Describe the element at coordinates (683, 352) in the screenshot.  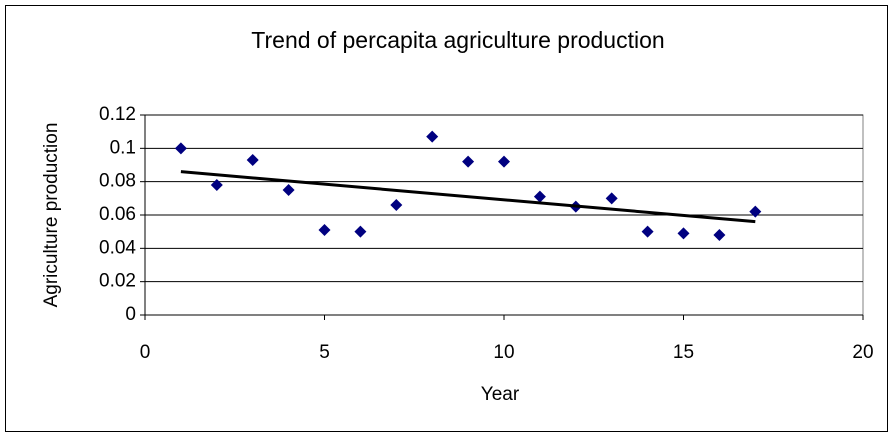
I see `x-tick-label: 15` at that location.